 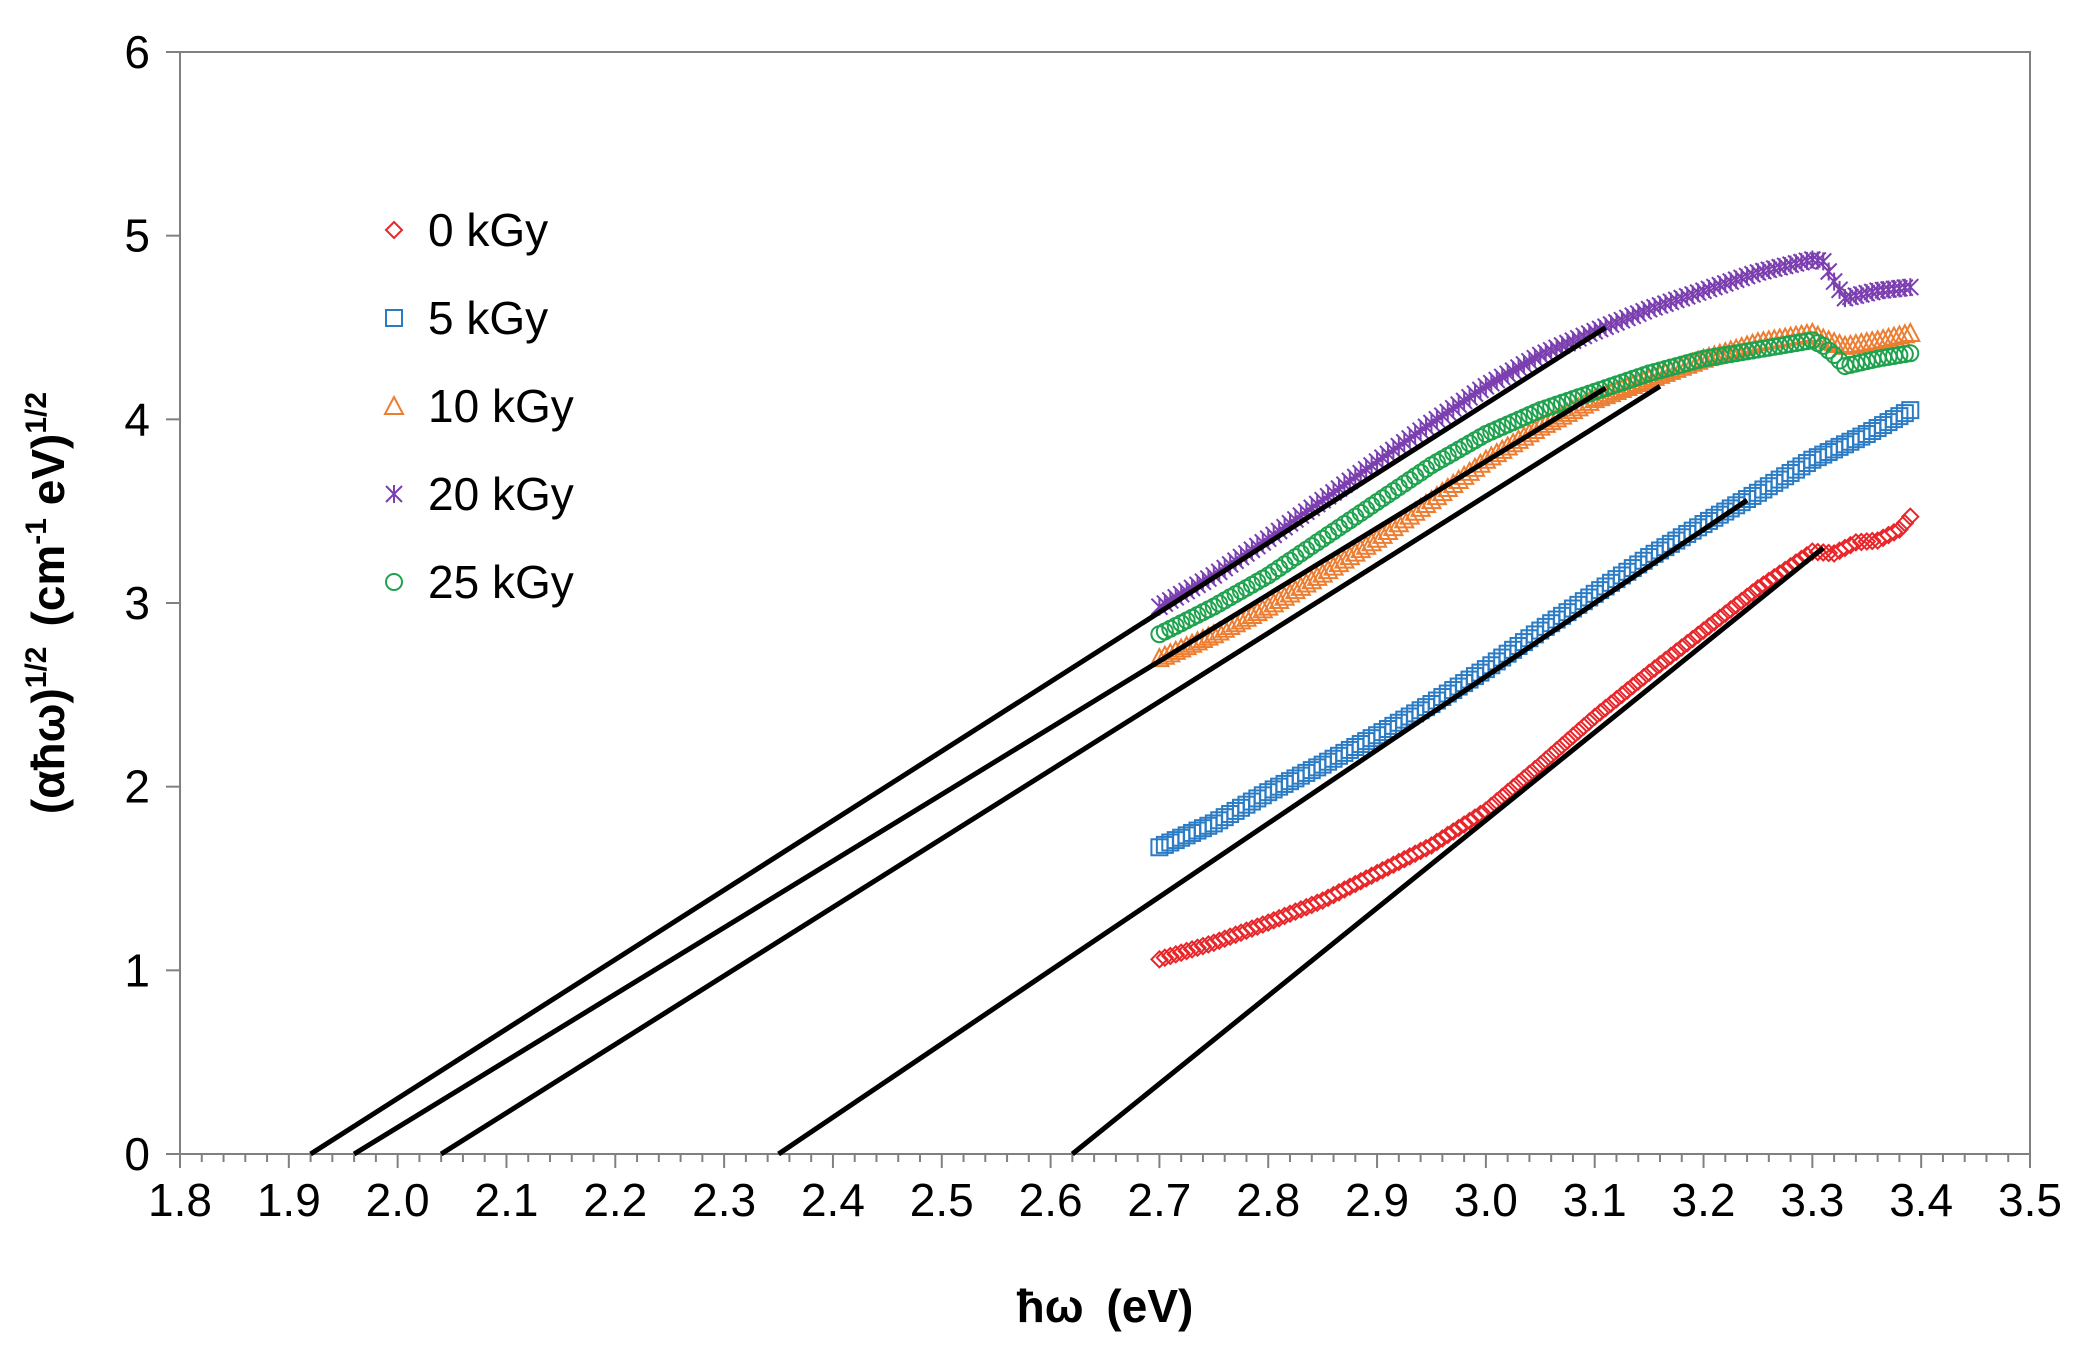 What do you see at coordinates (289, 1200) in the screenshot?
I see `x-tick-label: 1.9` at bounding box center [289, 1200].